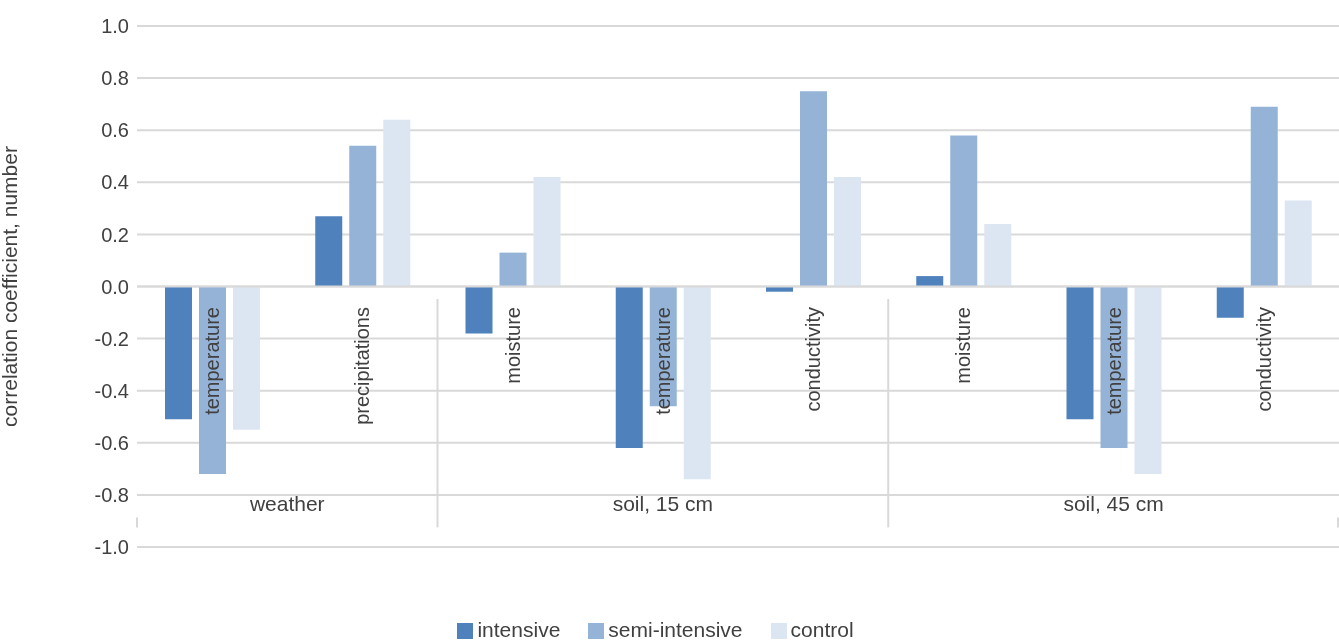 Image resolution: width=1339 pixels, height=642 pixels. Describe the element at coordinates (115, 130) in the screenshot. I see `y-tick-label: 0.6` at that location.